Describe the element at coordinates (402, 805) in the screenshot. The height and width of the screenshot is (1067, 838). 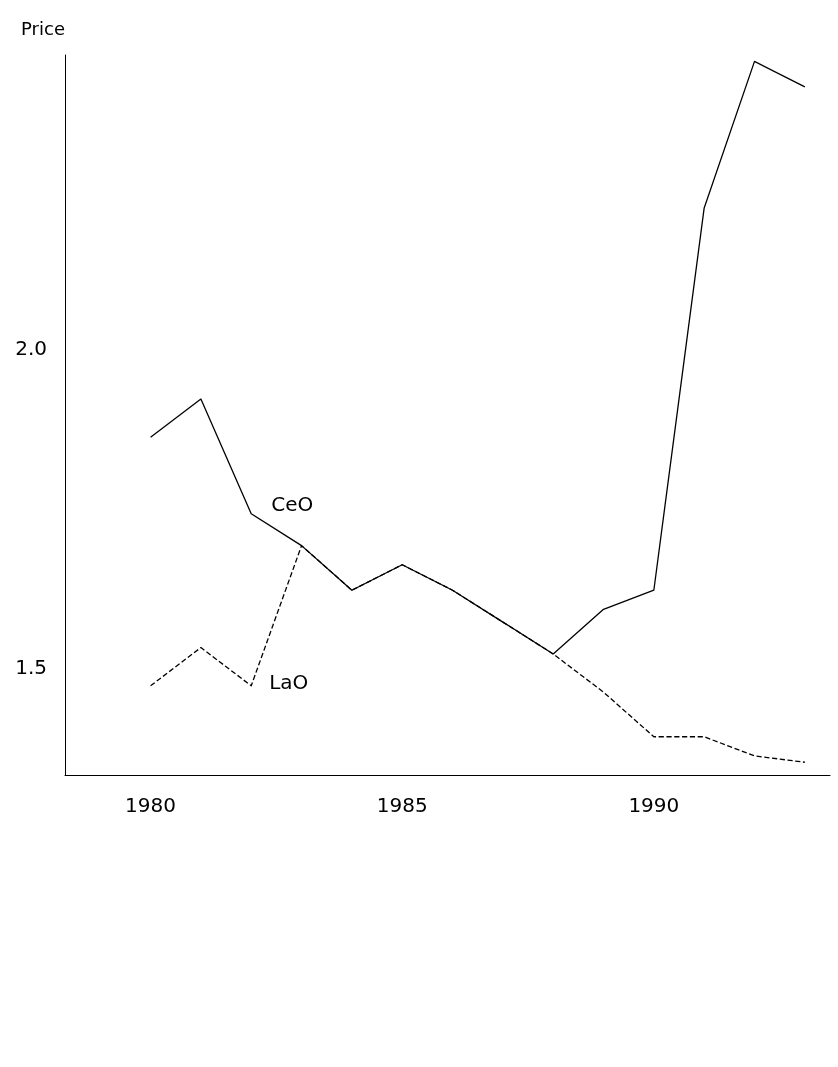
I see `x-tick-label: 1985` at that location.